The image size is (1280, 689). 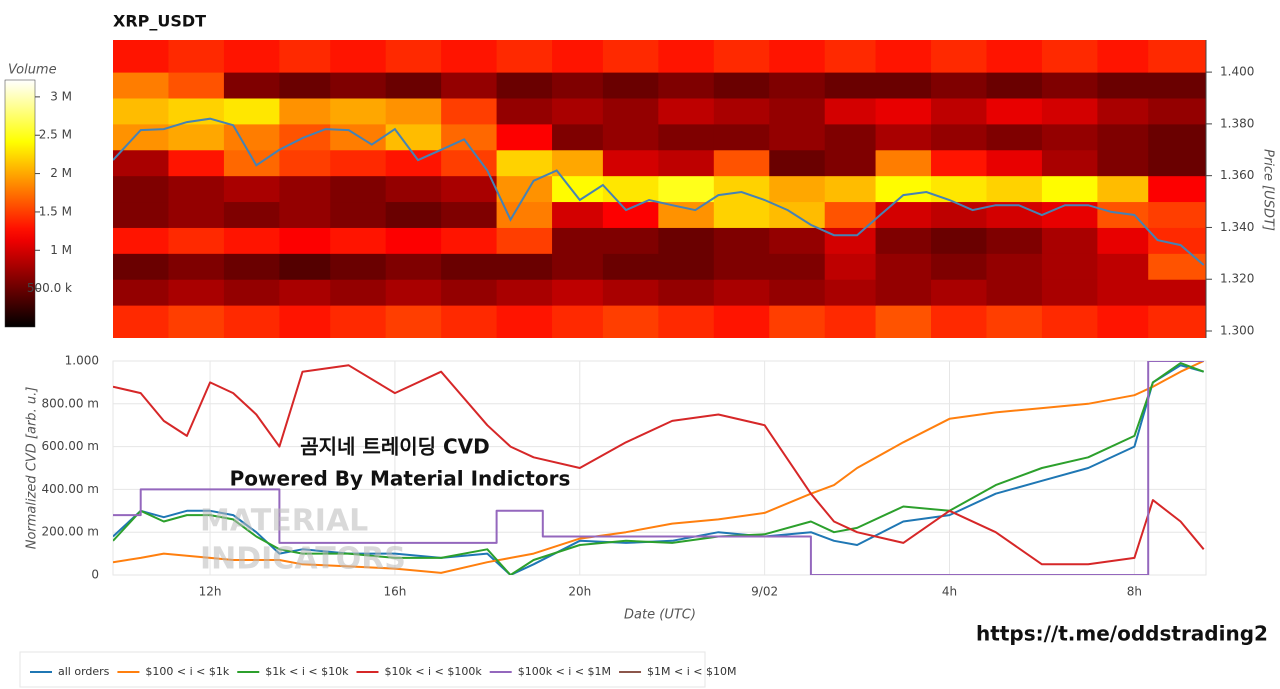 I want to click on legend-box, so click(x=362, y=669).